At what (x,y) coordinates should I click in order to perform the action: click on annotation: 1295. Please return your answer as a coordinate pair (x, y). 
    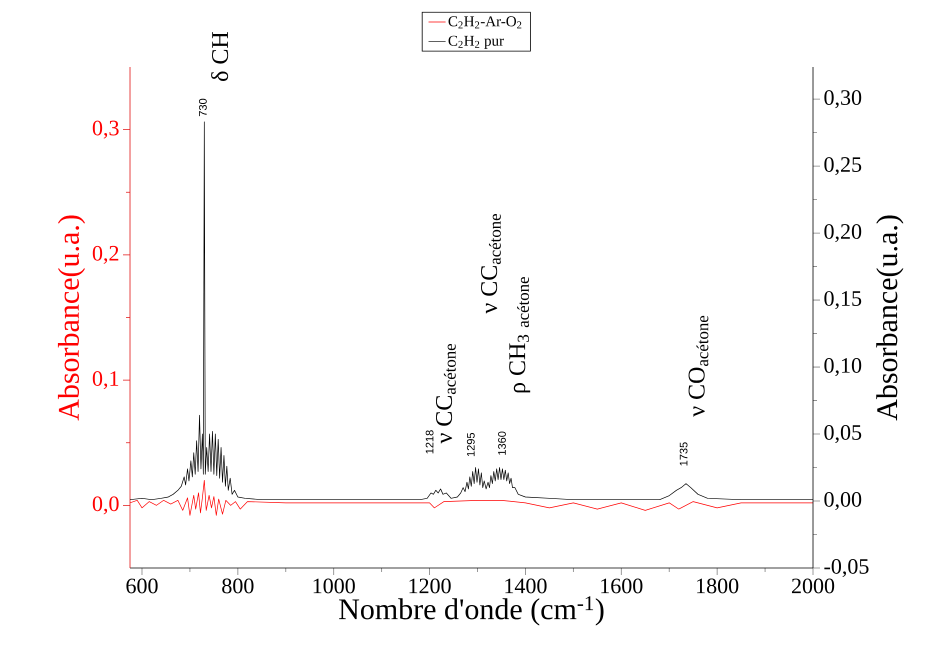
    Looking at the image, I should click on (470, 444).